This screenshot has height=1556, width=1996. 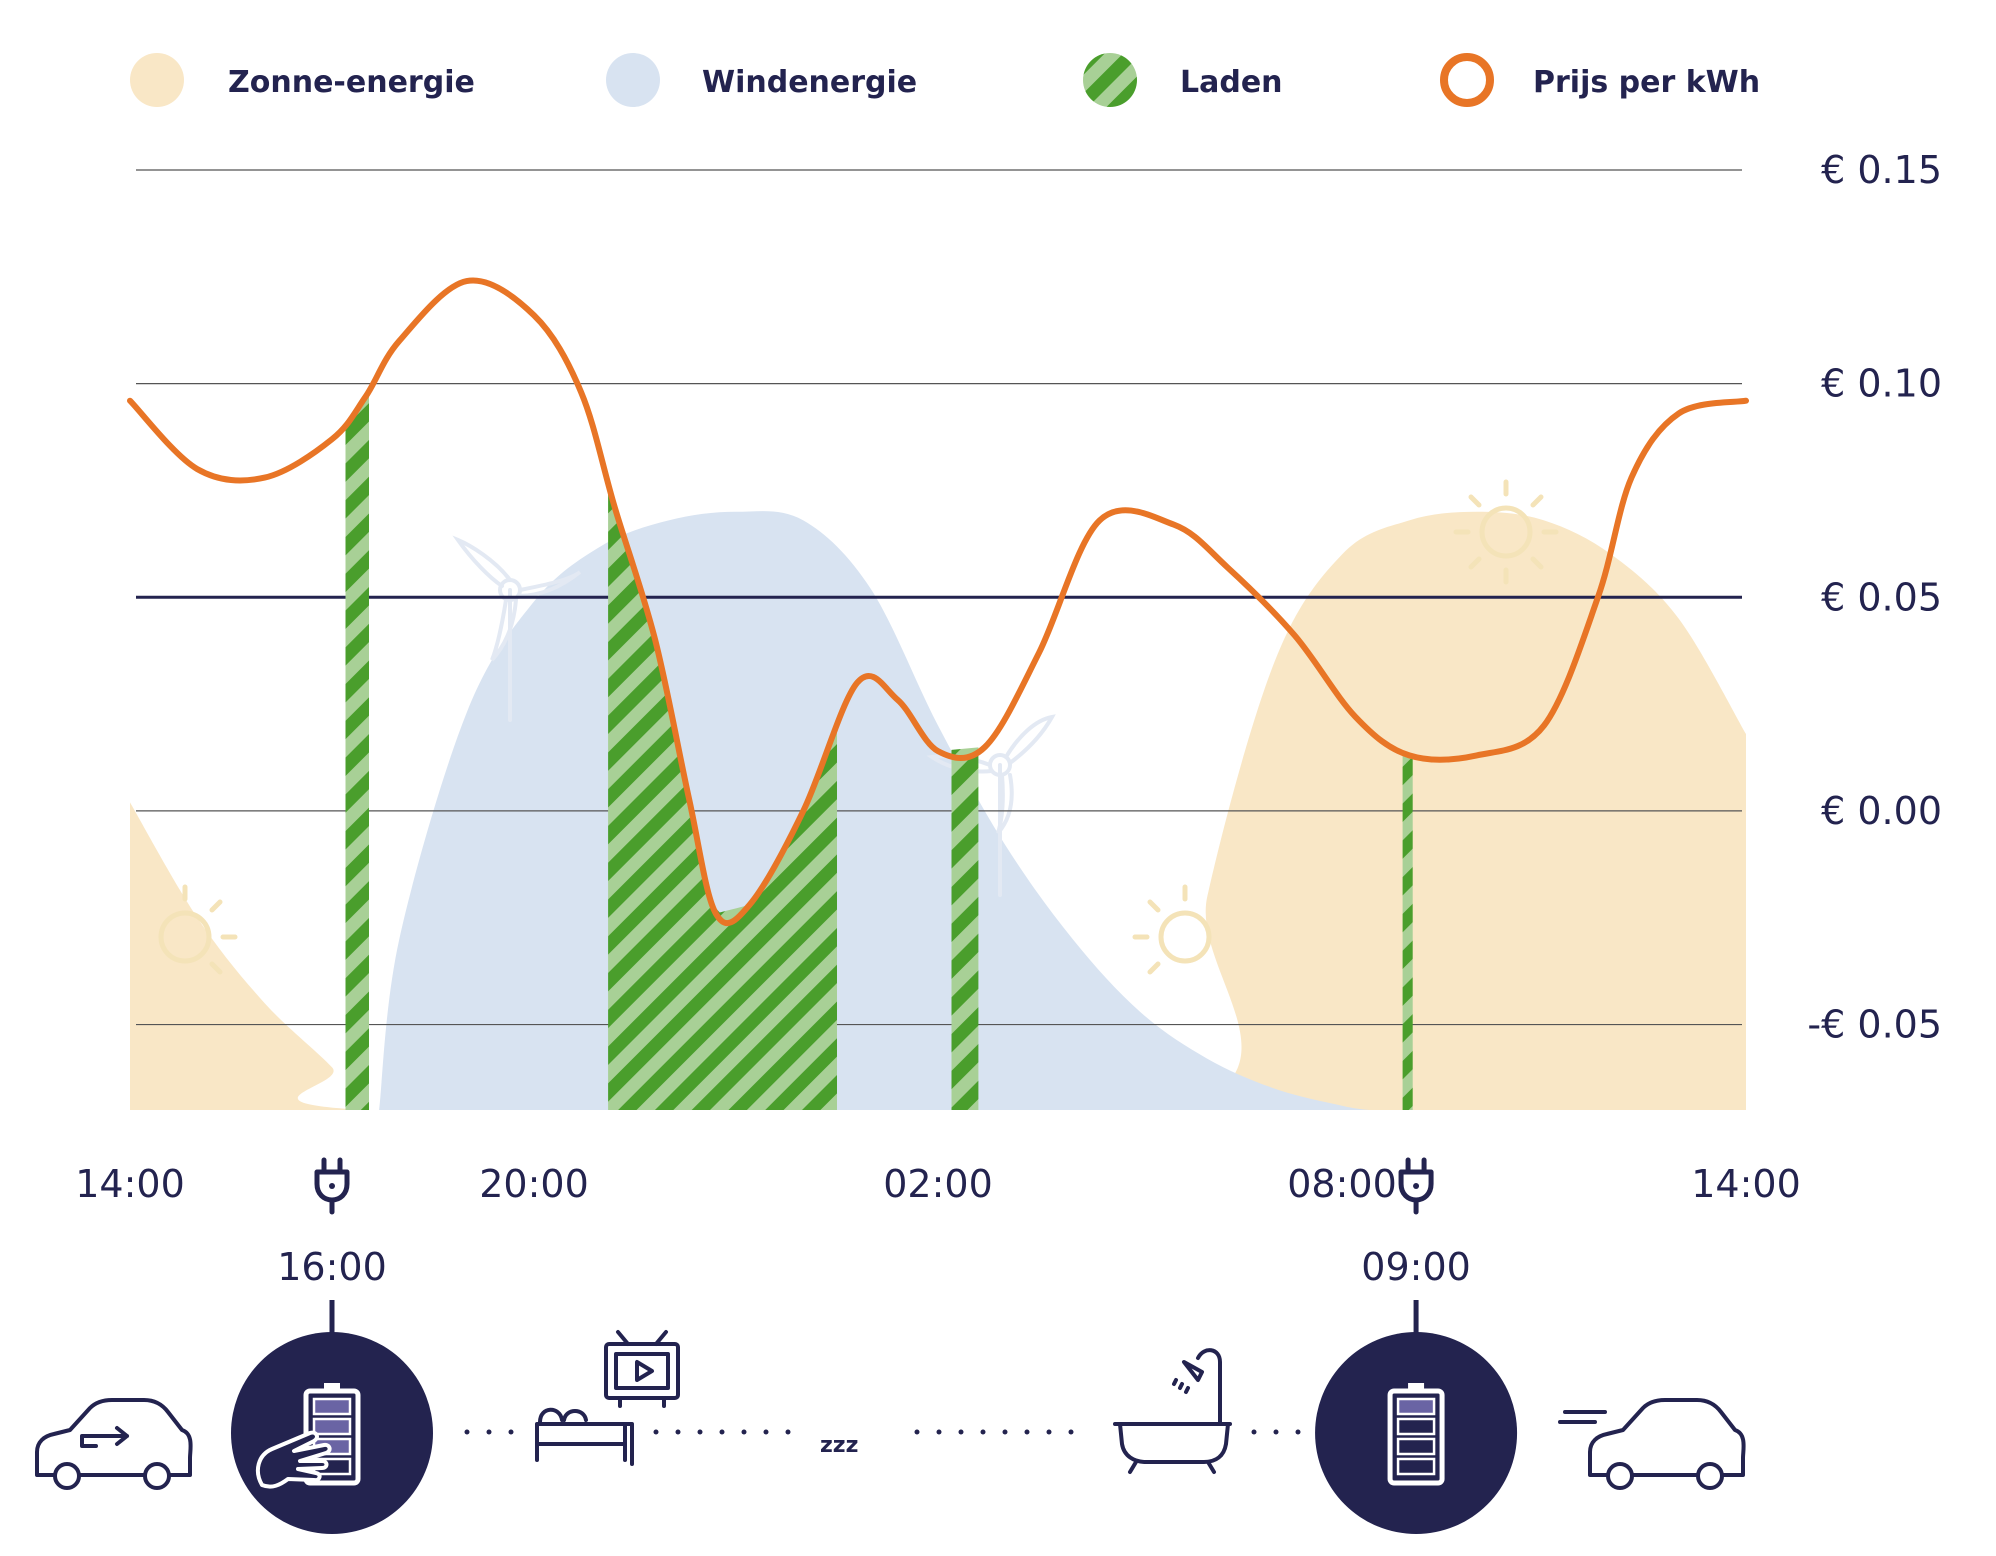 What do you see at coordinates (1416, 1434) in the screenshot?
I see `battery-full-icon` at bounding box center [1416, 1434].